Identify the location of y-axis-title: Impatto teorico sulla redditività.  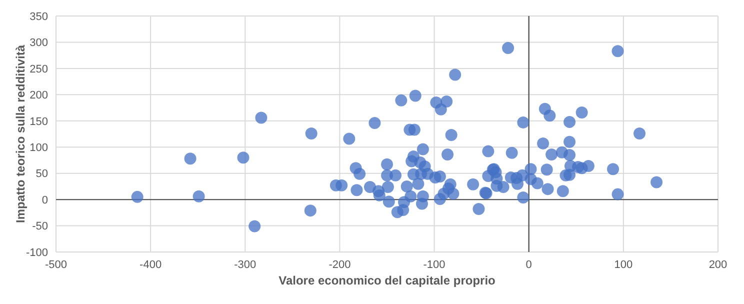
(20, 134).